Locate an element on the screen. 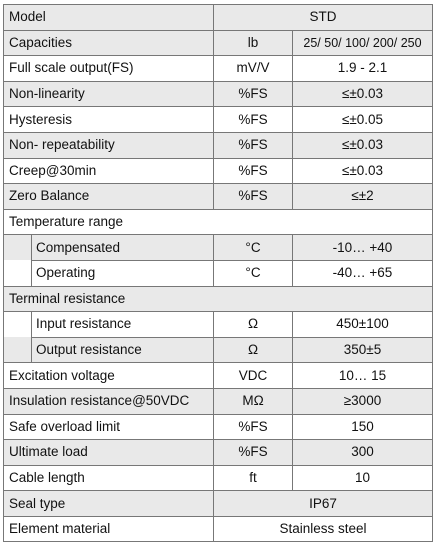  spec-value: 10… 15 is located at coordinates (362, 375).